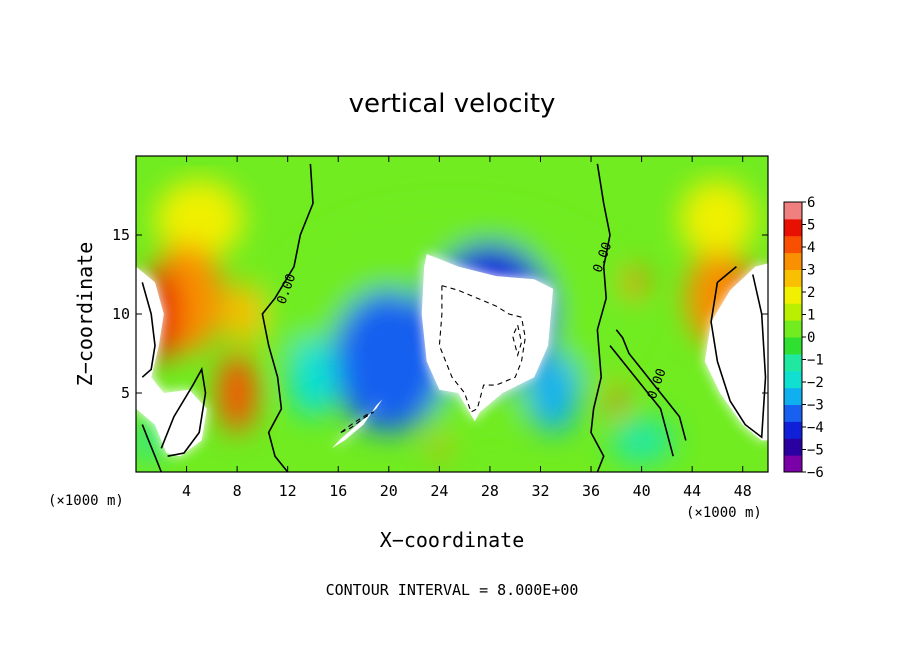  What do you see at coordinates (591, 491) in the screenshot?
I see `x-tick-label: 36` at bounding box center [591, 491].